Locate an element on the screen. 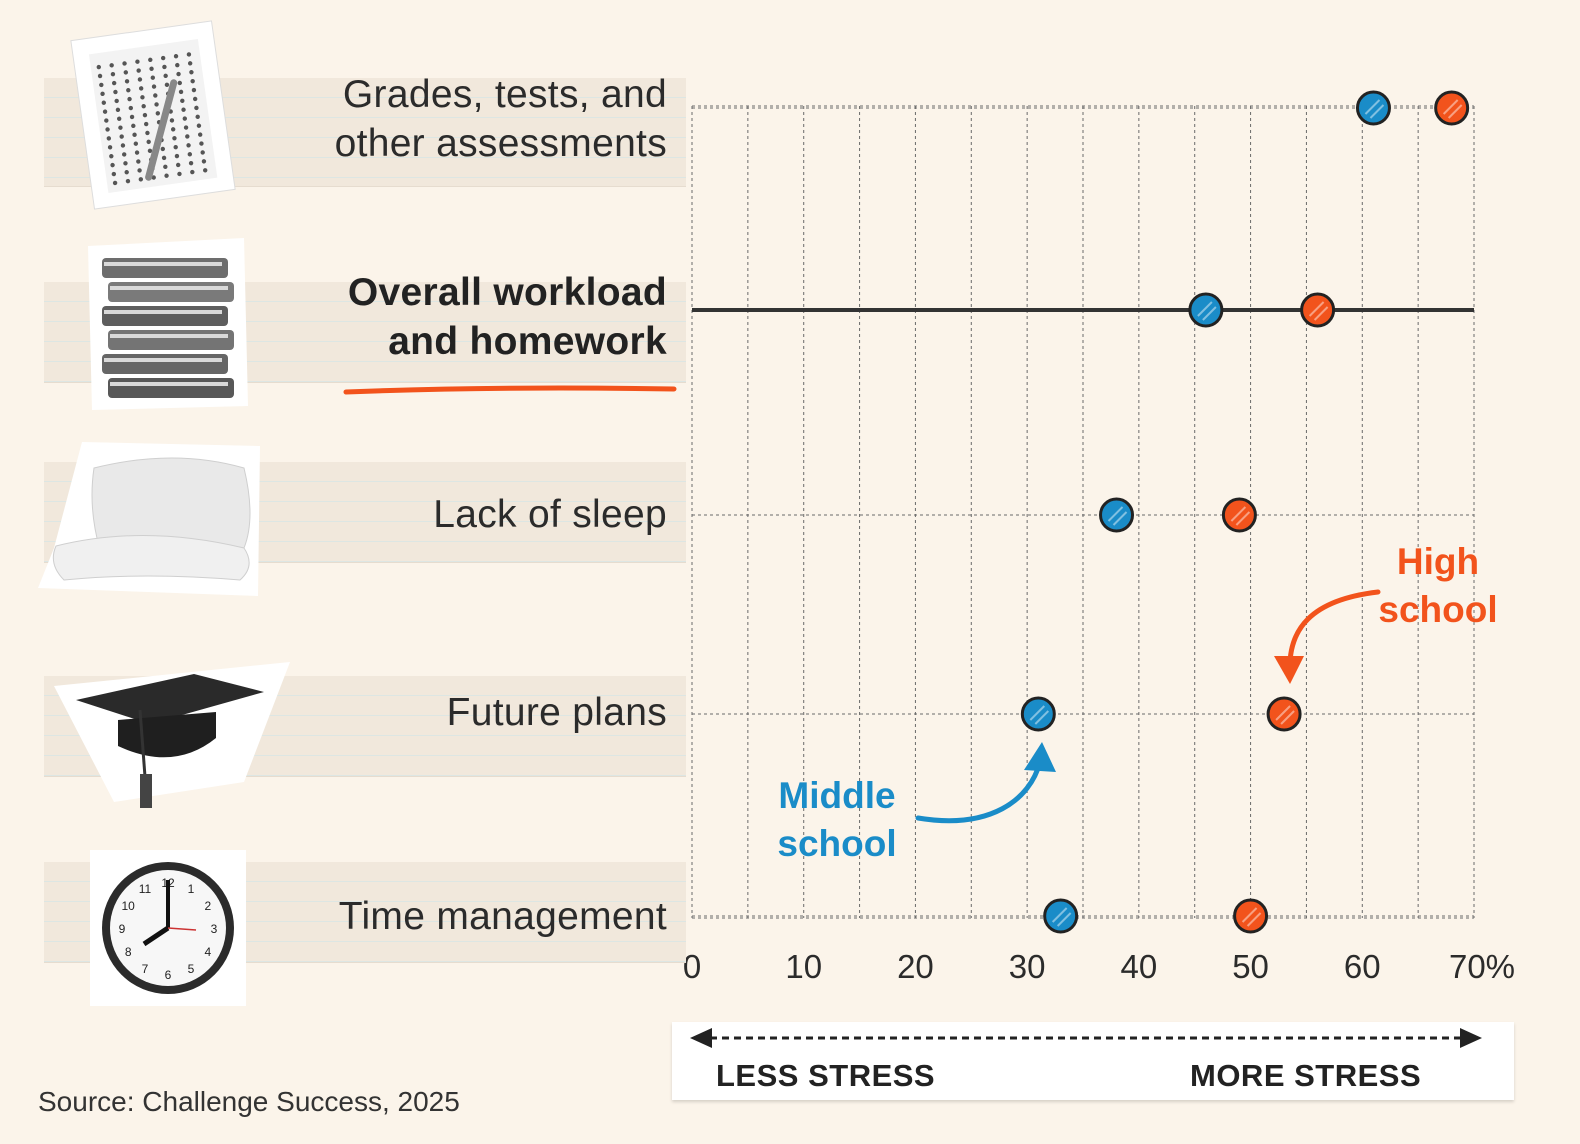 Image resolution: width=1580 pixels, height=1144 pixels. category-label-line: Grades, tests, and is located at coordinates (504, 94).